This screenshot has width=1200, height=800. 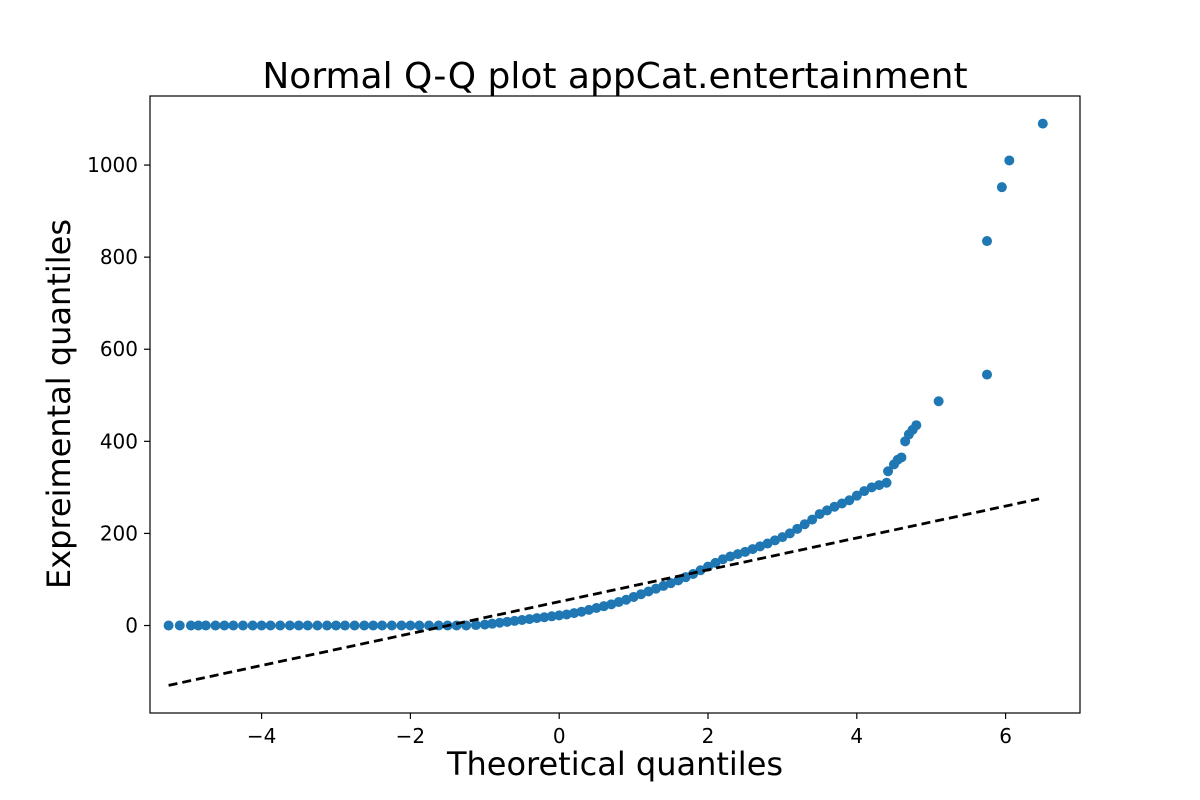 I want to click on y-tick-label: 0, so click(x=131, y=626).